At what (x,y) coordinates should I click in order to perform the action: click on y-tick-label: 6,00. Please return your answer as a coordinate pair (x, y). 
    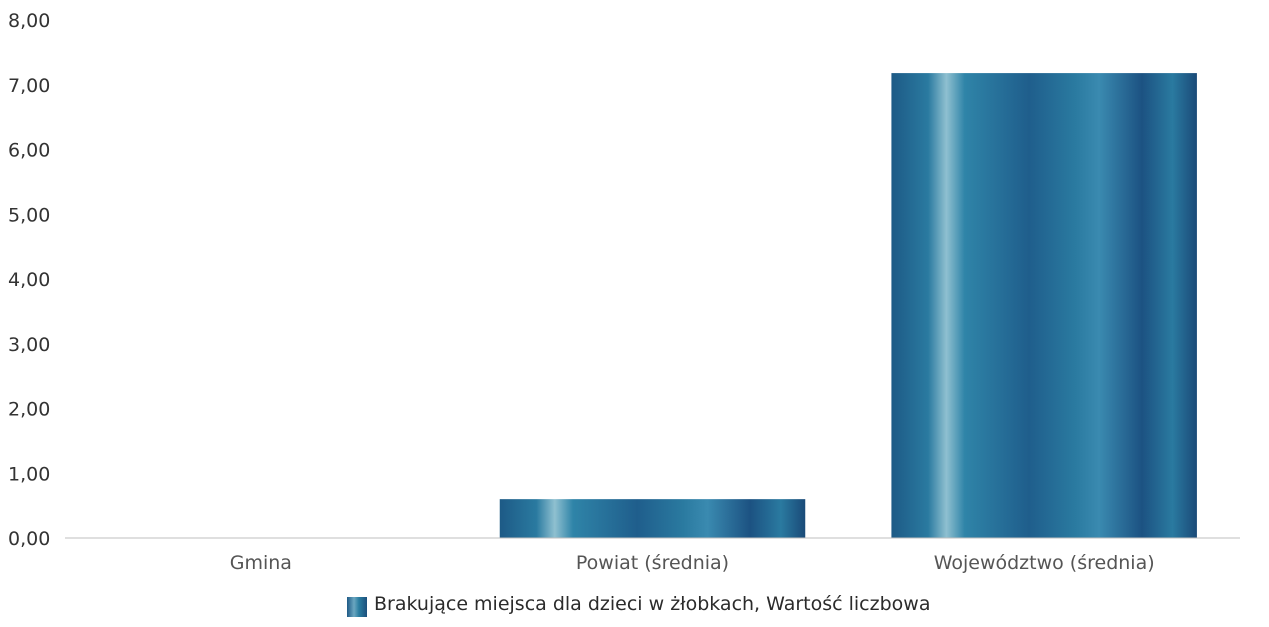
    Looking at the image, I should click on (29, 151).